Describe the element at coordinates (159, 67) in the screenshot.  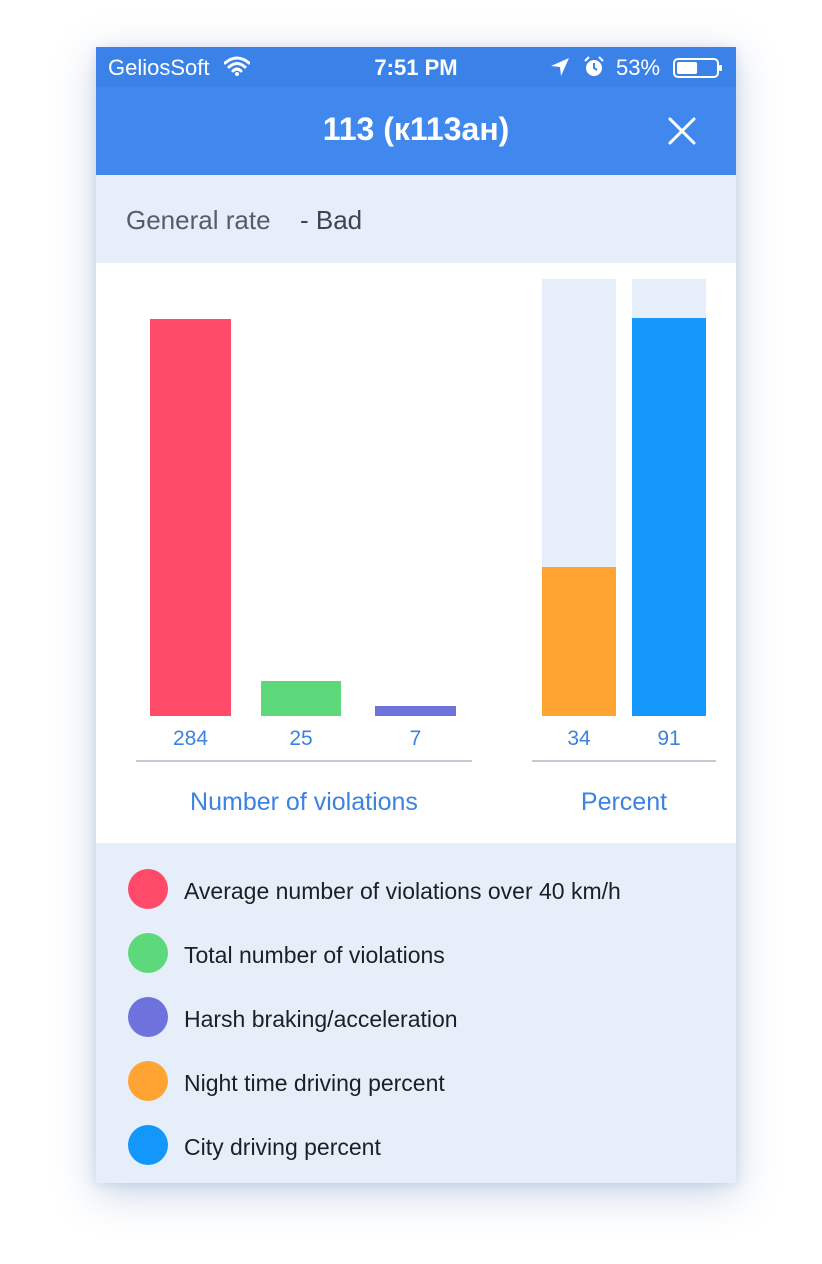
I see `carrier-name: GeliosSoft` at that location.